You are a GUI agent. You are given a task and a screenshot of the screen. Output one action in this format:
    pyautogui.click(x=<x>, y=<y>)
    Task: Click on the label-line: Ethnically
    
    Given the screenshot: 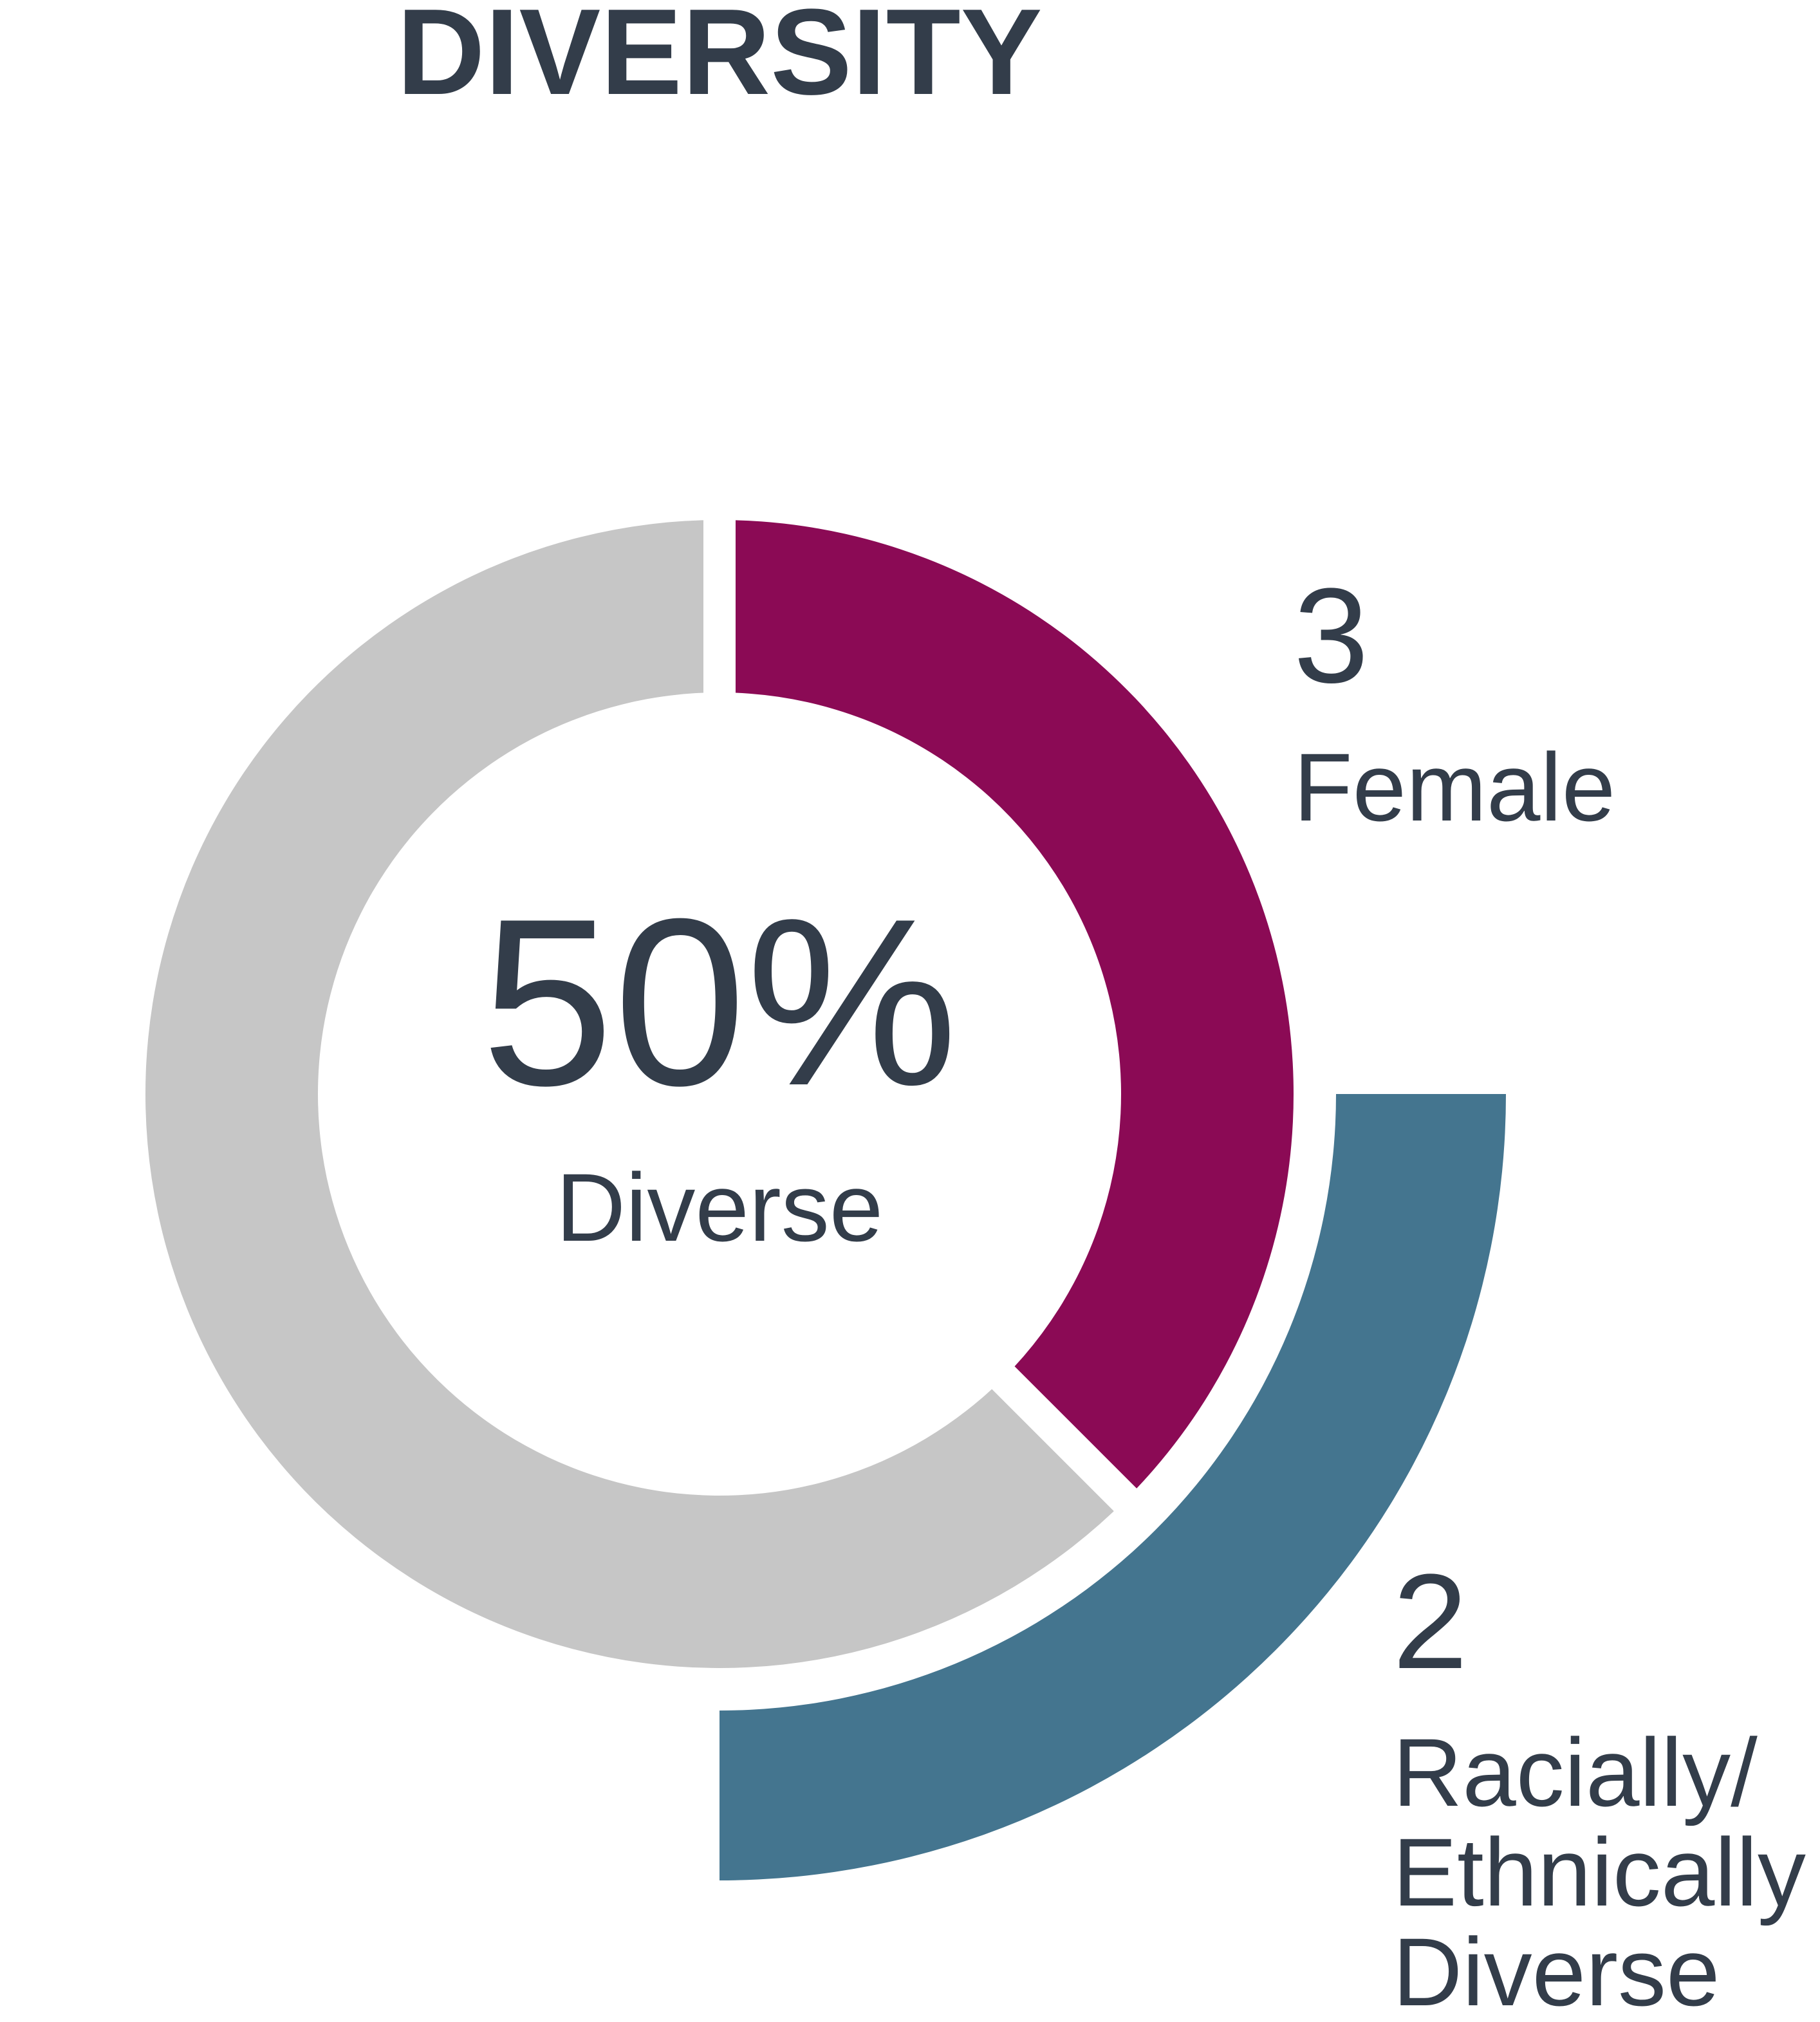 What is the action you would take?
    pyautogui.click(x=1599, y=1872)
    